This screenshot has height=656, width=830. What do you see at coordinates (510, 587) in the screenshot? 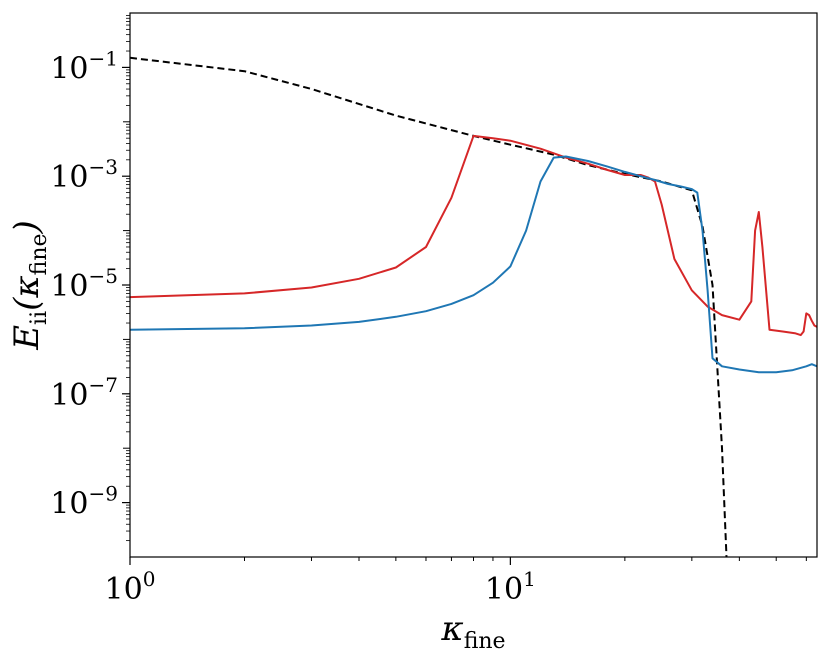
I see `x-tick-label: 10¹` at bounding box center [510, 587].